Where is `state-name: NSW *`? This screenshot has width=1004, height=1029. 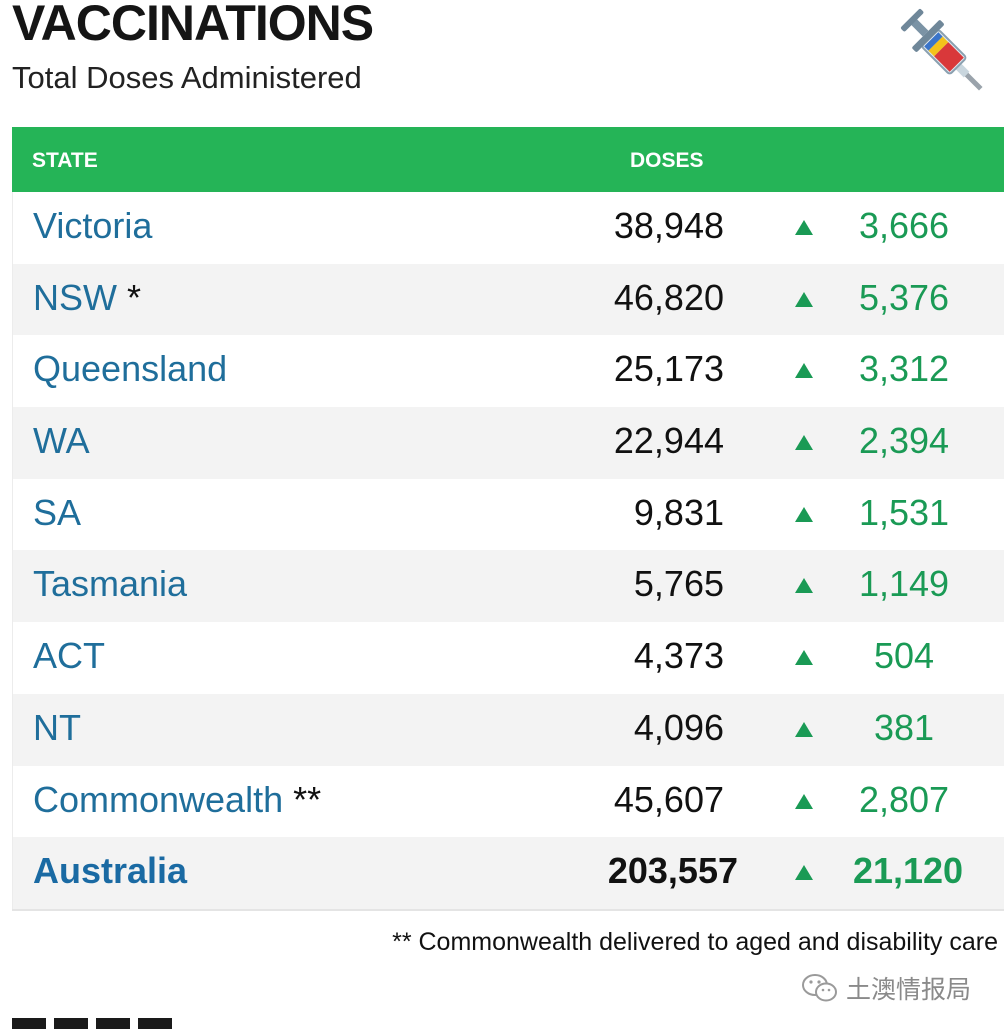
state-name: NSW * is located at coordinates (87, 297).